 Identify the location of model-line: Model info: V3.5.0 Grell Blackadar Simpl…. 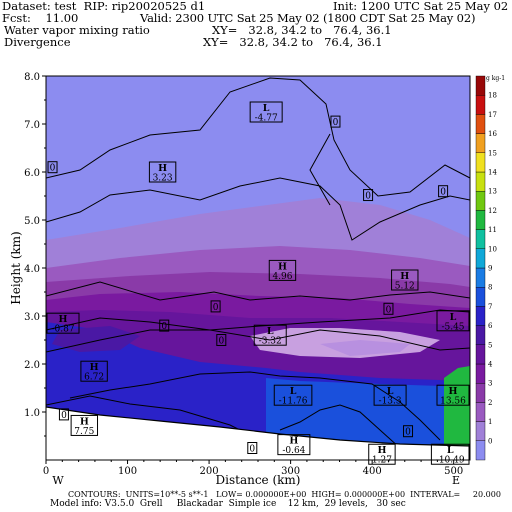
(228, 504).